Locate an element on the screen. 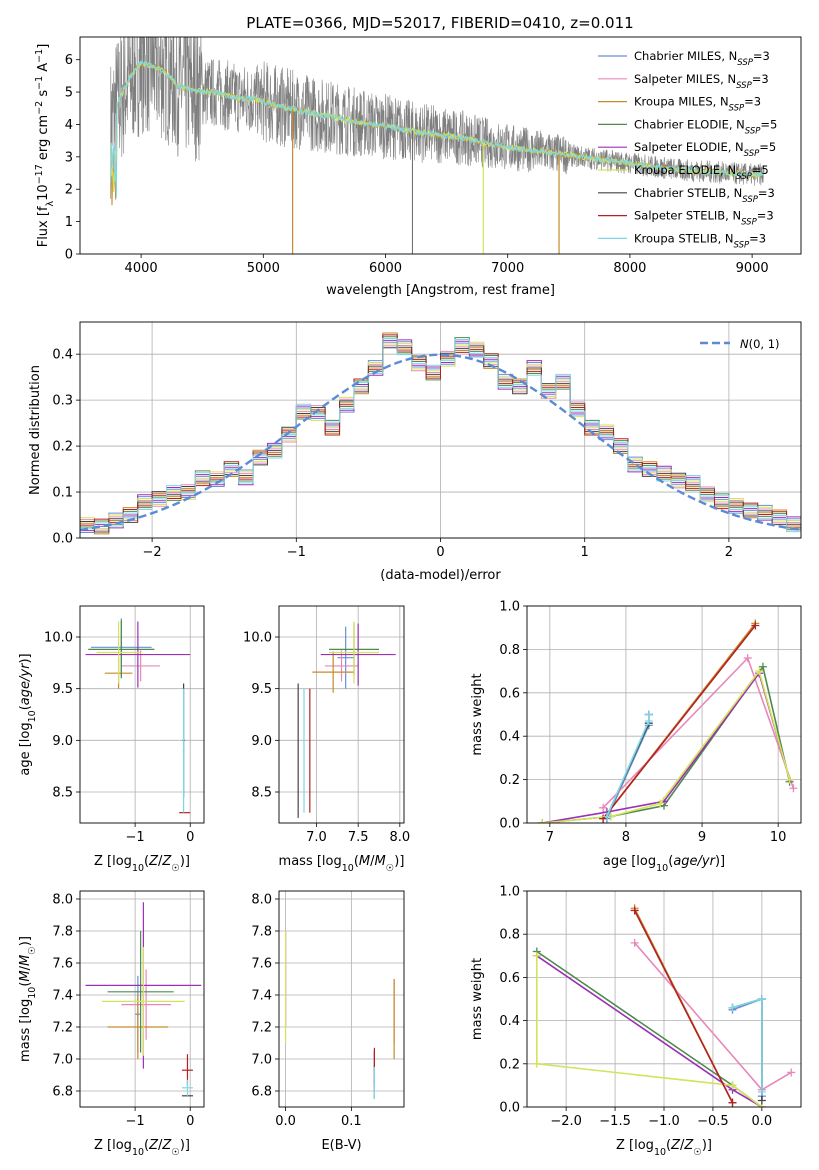 The height and width of the screenshot is (1170, 819). weight-line-salpeter-elodie is located at coordinates (666, 747).